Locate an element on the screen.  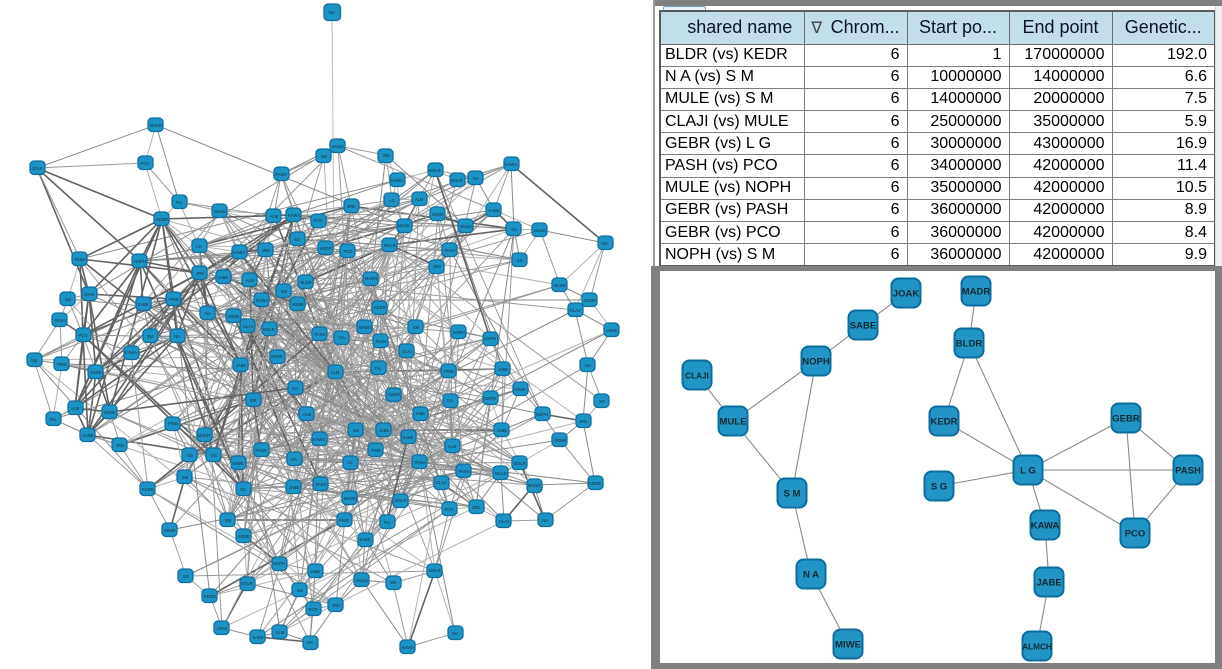
svg-text: S G is located at coordinates (939, 486).